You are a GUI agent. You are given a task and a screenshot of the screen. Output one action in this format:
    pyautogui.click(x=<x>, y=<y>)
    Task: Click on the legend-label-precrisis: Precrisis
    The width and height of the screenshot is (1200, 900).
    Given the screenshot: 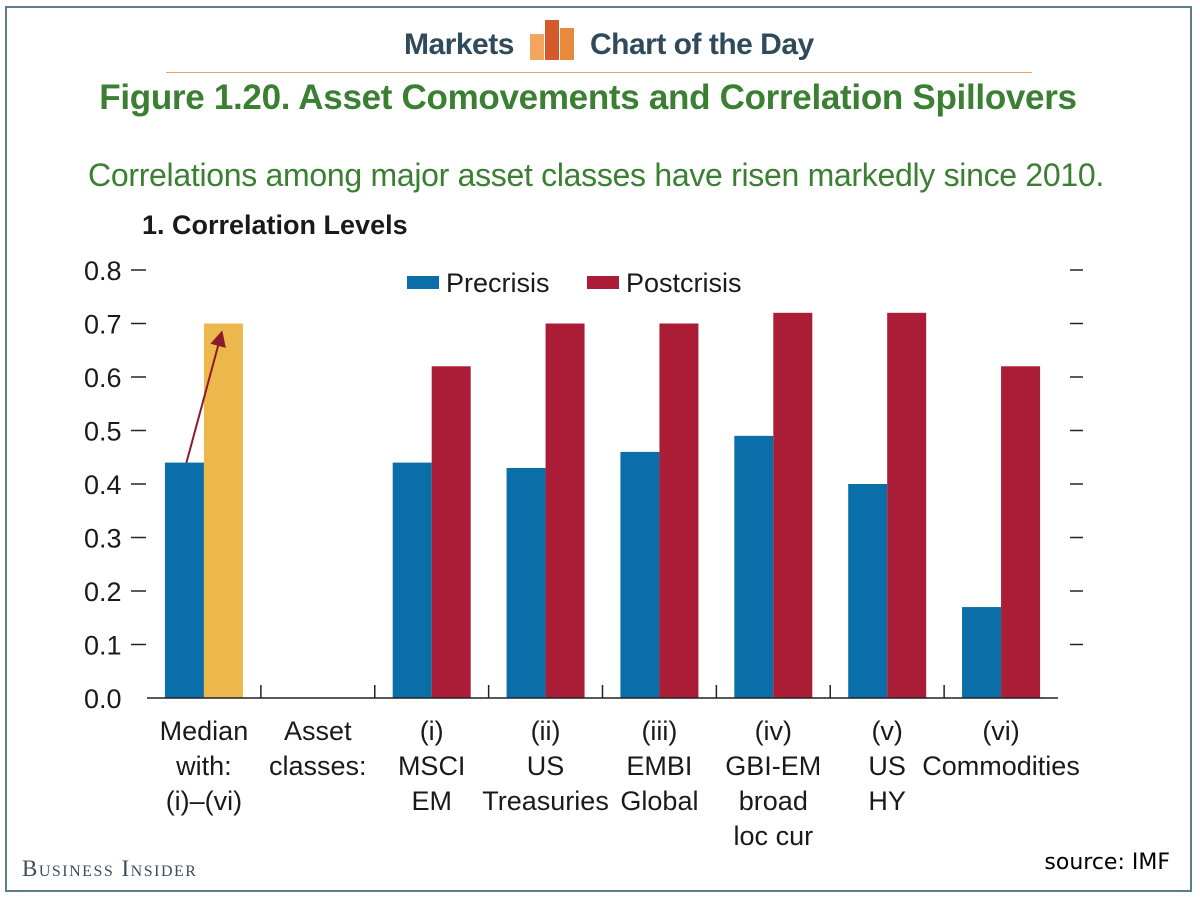 What is the action you would take?
    pyautogui.click(x=498, y=283)
    